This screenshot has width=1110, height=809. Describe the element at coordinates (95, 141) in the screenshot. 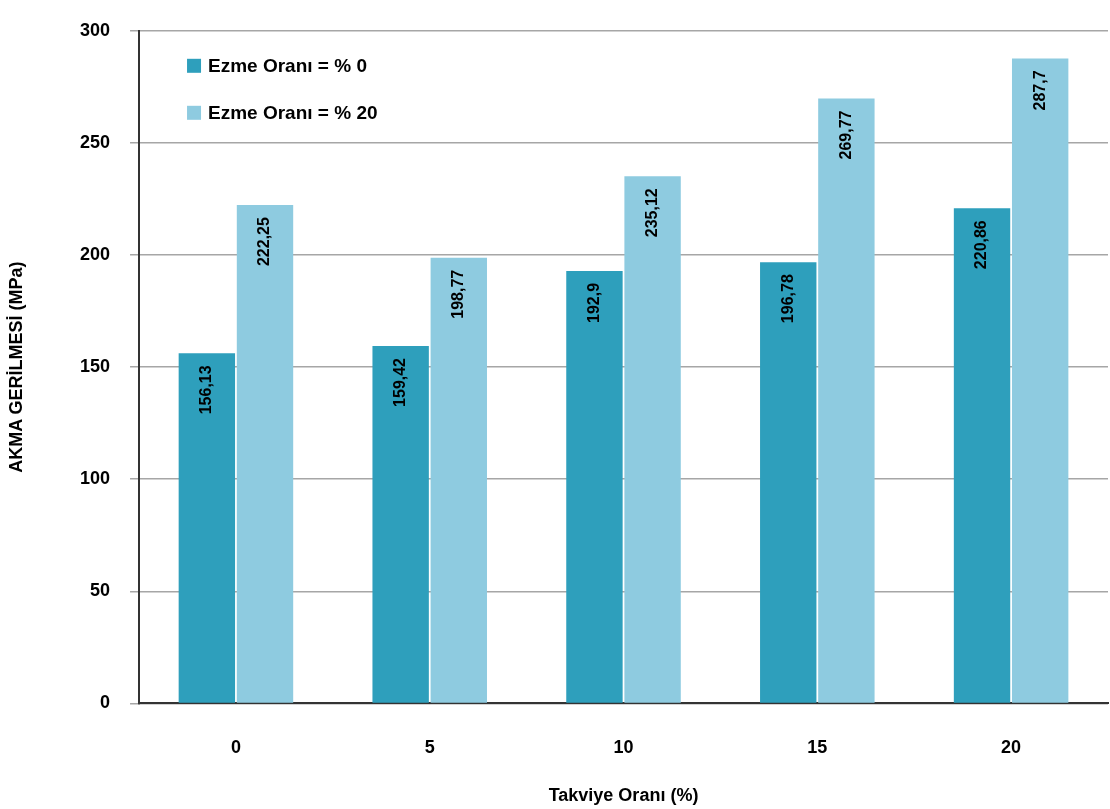

I see `y-tick-label: 250` at that location.